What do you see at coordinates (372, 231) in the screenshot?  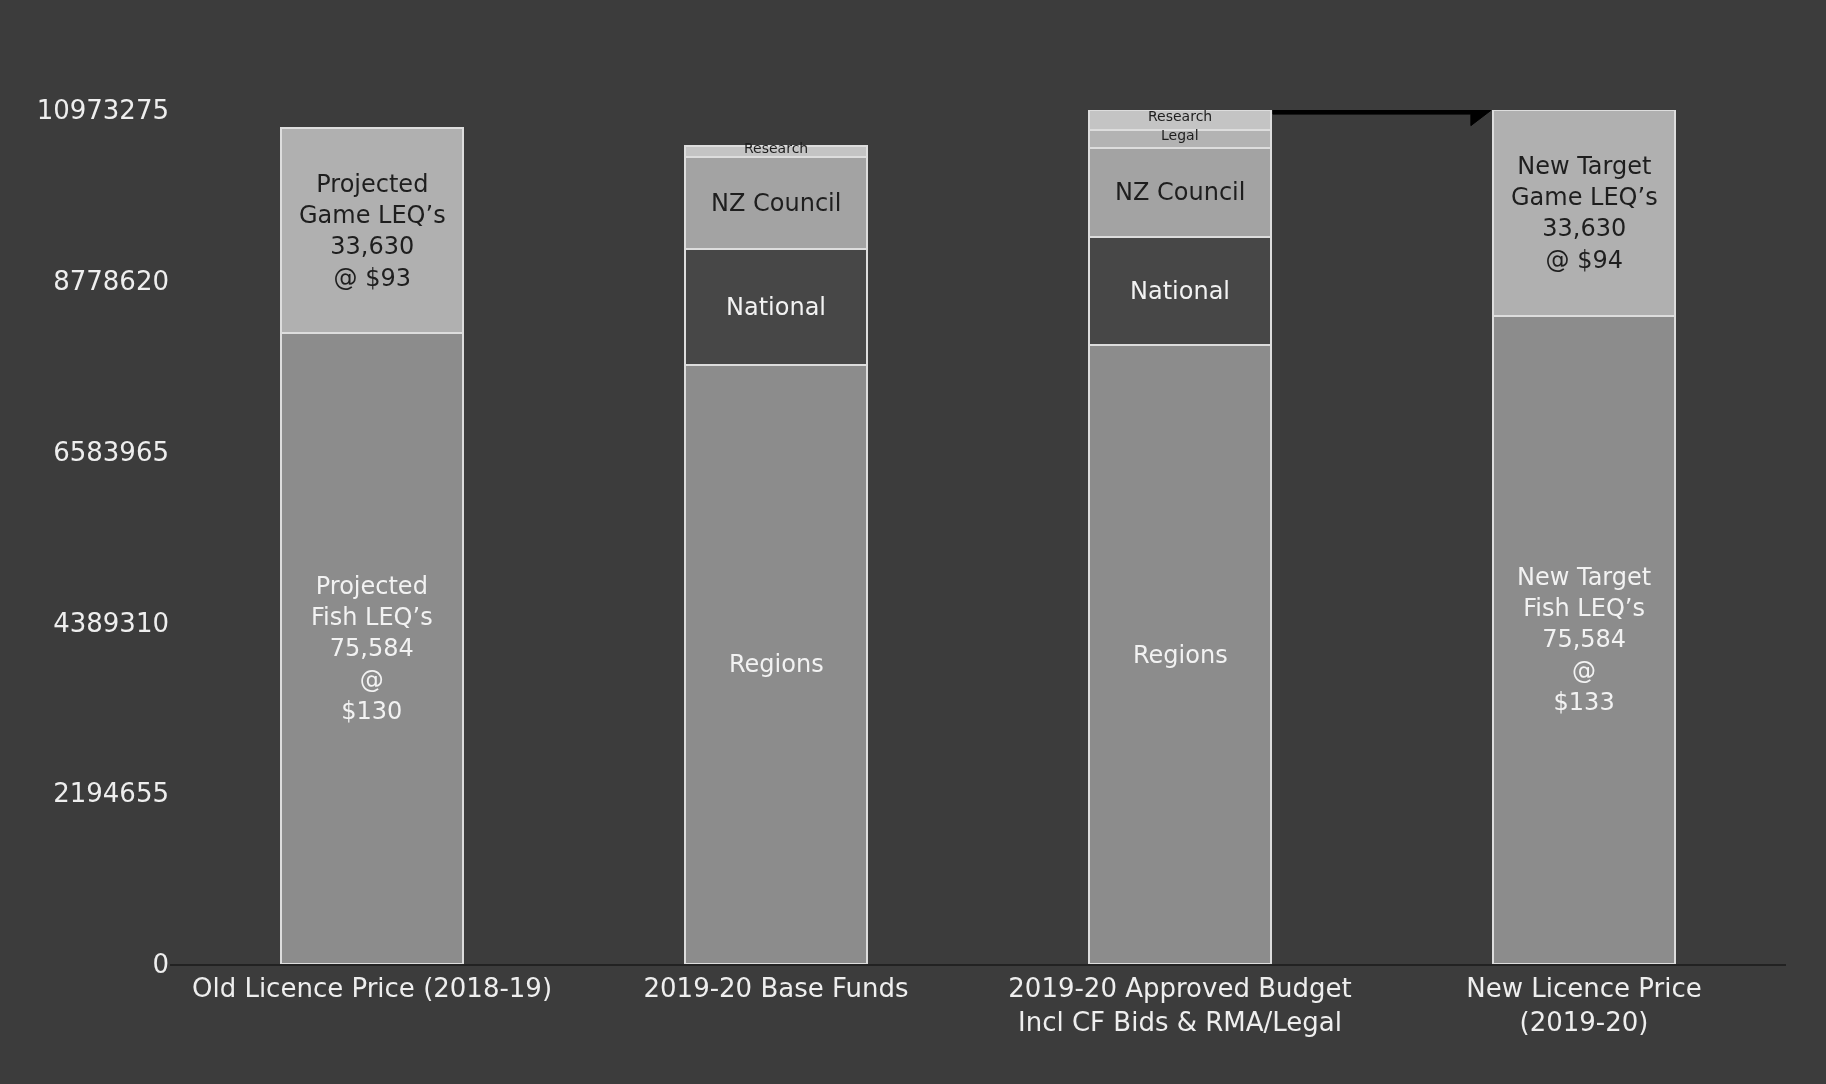 I see `data-label: Projected Game LEQ’s 33,630 @ $93` at bounding box center [372, 231].